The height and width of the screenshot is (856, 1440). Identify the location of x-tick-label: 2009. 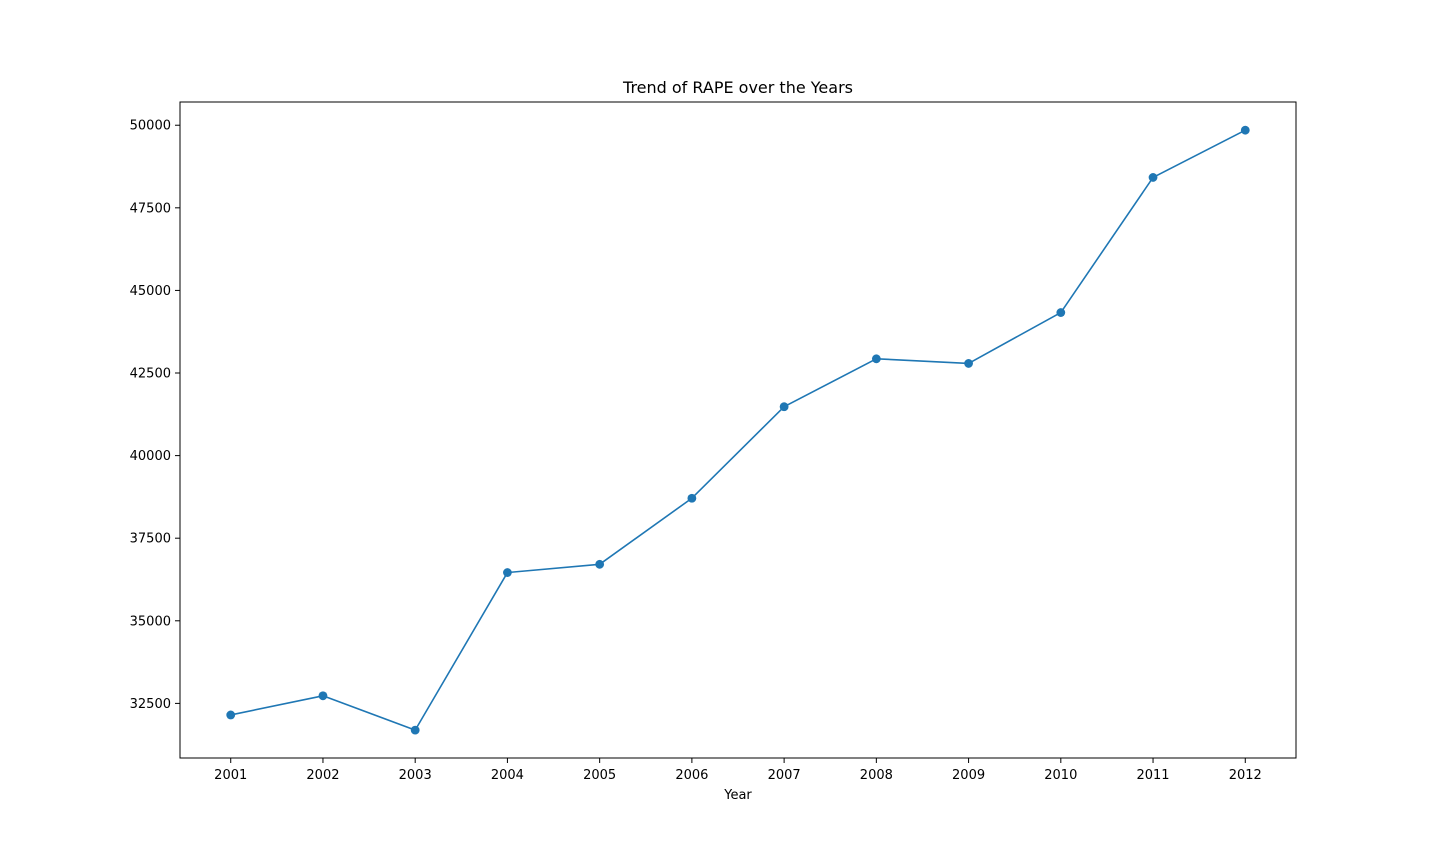
(968, 775).